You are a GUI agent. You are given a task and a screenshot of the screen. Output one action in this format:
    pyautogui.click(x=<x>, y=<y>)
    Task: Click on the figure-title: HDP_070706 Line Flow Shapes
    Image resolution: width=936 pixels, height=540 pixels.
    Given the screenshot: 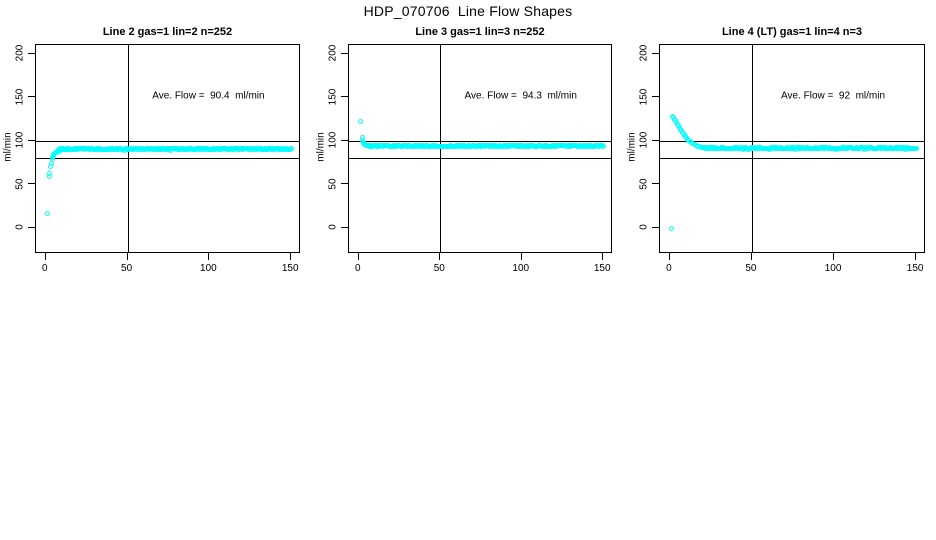 What is the action you would take?
    pyautogui.click(x=468, y=11)
    